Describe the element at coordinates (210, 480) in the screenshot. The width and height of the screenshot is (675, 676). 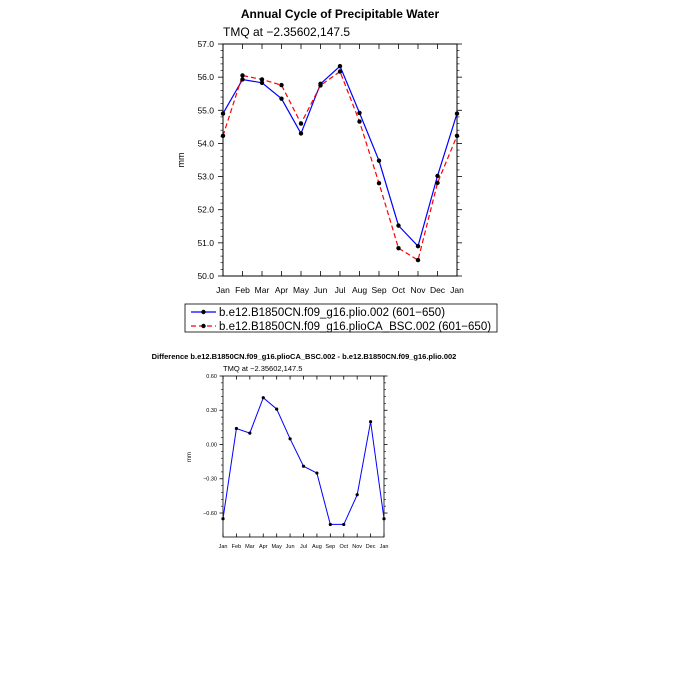
I see `y-tick-label: −0.30` at that location.